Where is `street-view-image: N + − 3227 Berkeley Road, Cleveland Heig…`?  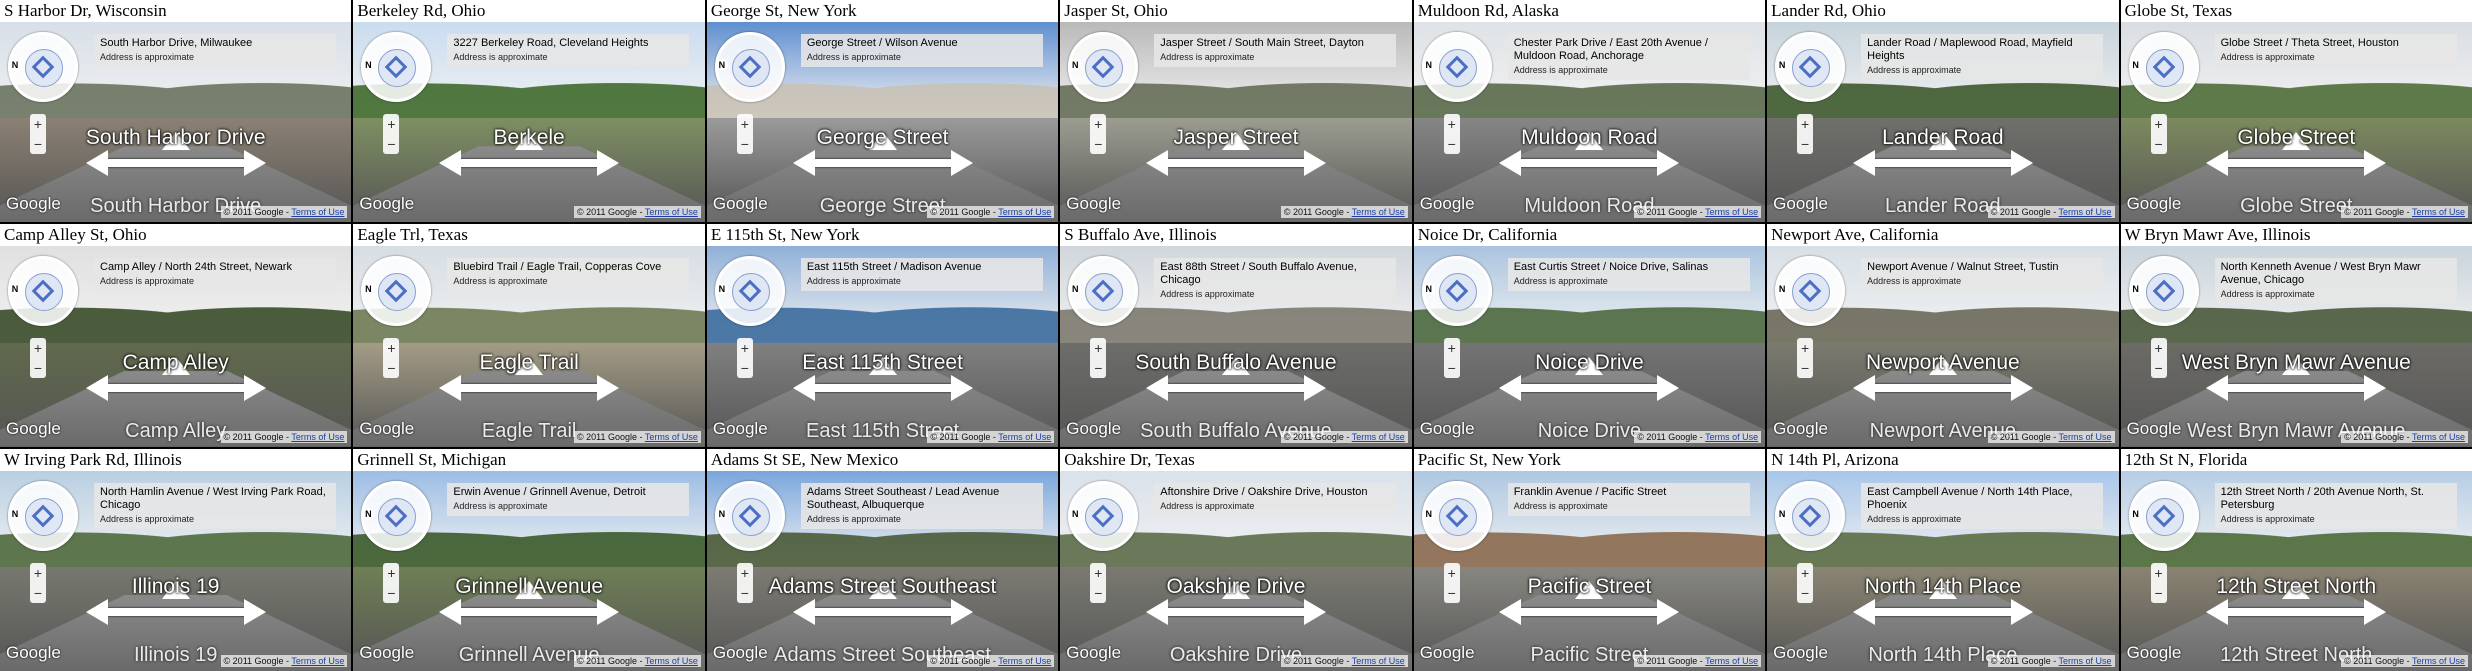 street-view-image: N + − 3227 Berkeley Road, Cleveland Heig… is located at coordinates (529, 122).